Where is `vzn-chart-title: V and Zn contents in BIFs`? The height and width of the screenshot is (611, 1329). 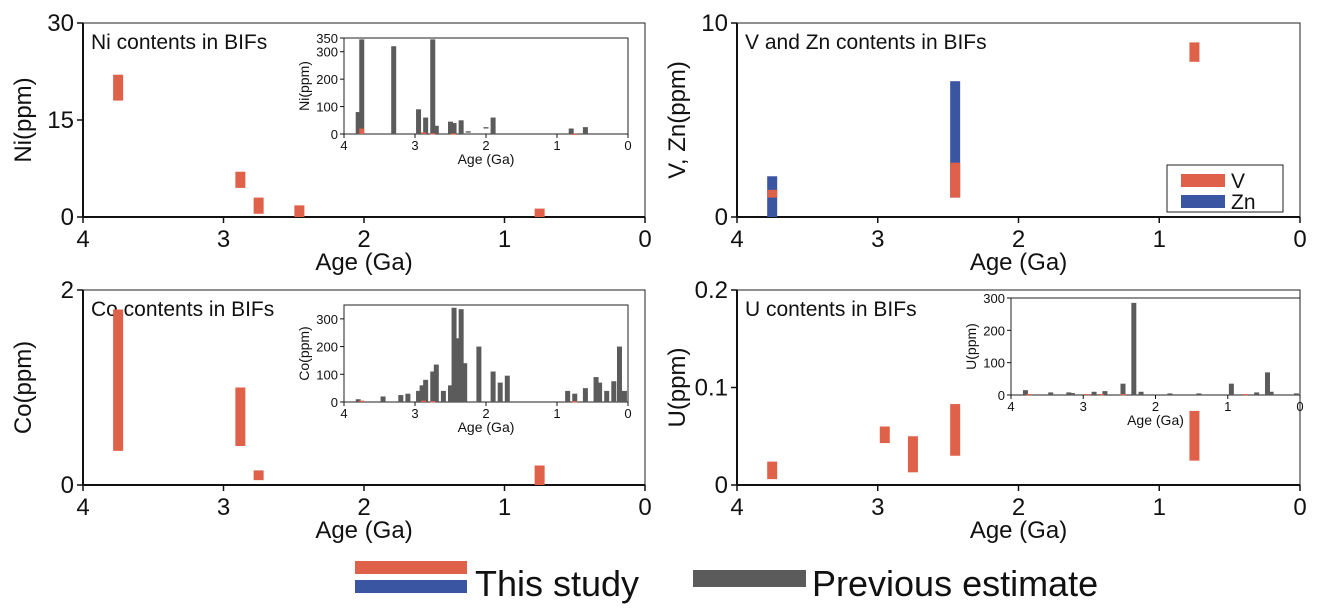
vzn-chart-title: V and Zn contents in BIFs is located at coordinates (866, 42).